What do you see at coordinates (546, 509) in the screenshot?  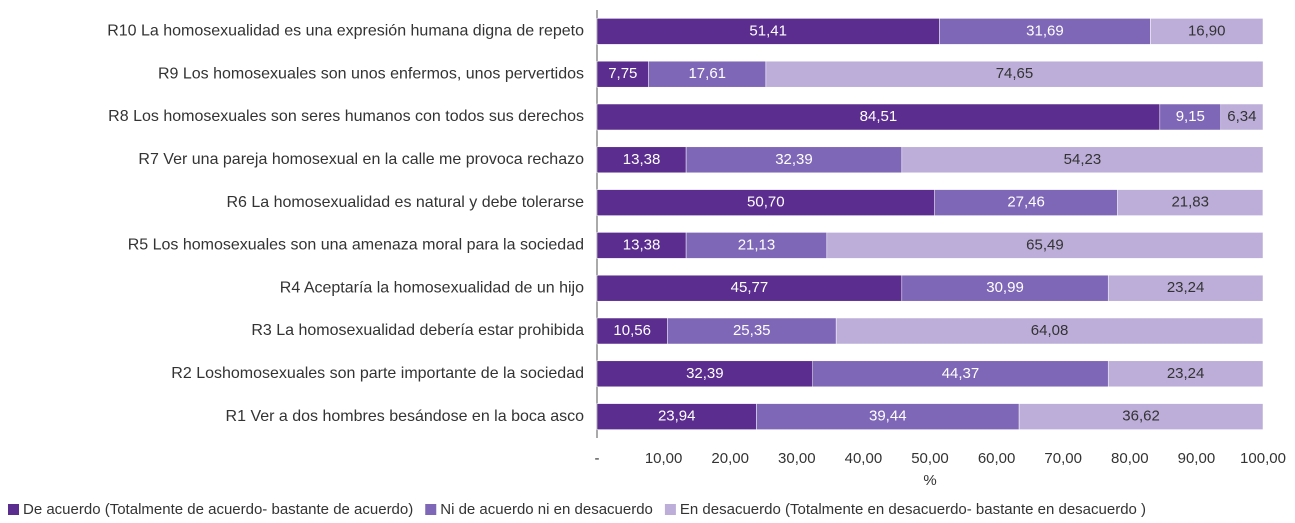 I see `legend-label: Ni de acuerdo ni en desacuerdo` at bounding box center [546, 509].